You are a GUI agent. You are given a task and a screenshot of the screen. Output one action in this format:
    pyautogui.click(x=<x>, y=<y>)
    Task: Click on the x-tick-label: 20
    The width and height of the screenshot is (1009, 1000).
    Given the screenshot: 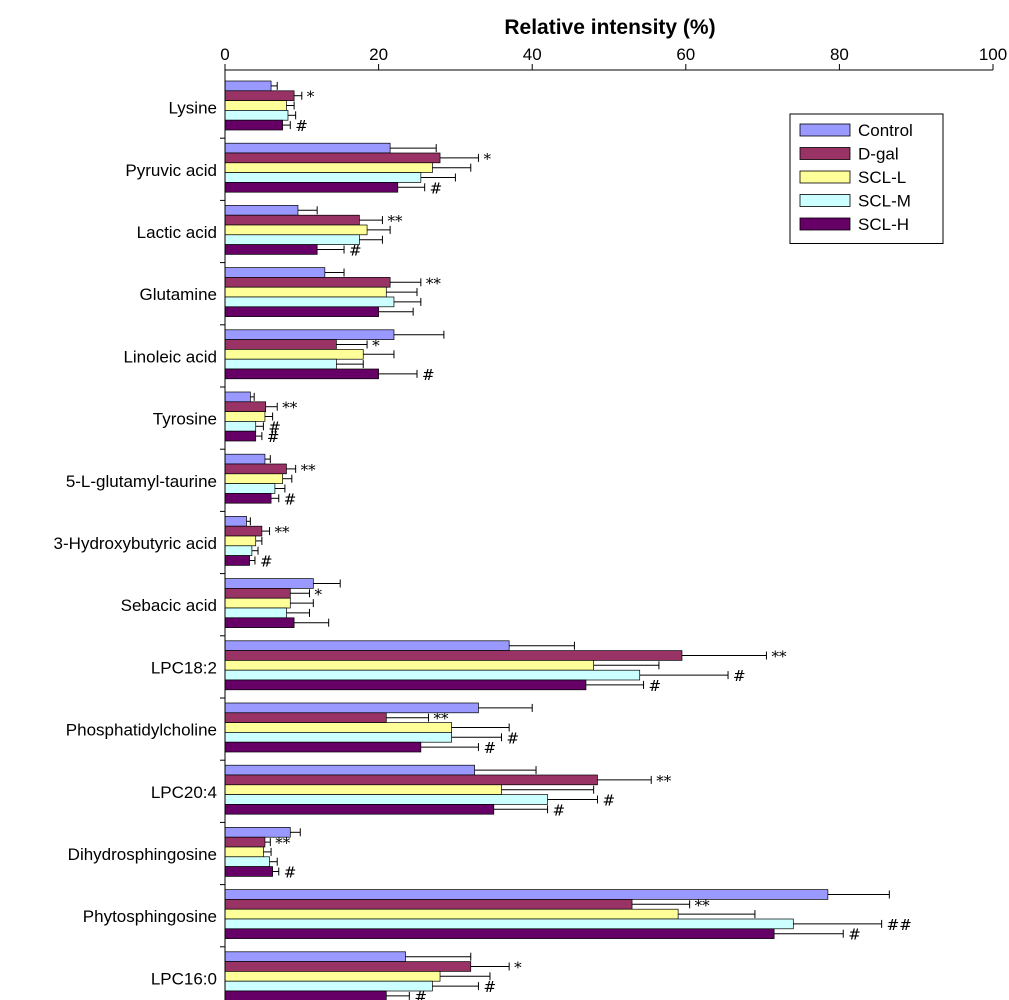 What is the action you would take?
    pyautogui.click(x=378, y=54)
    